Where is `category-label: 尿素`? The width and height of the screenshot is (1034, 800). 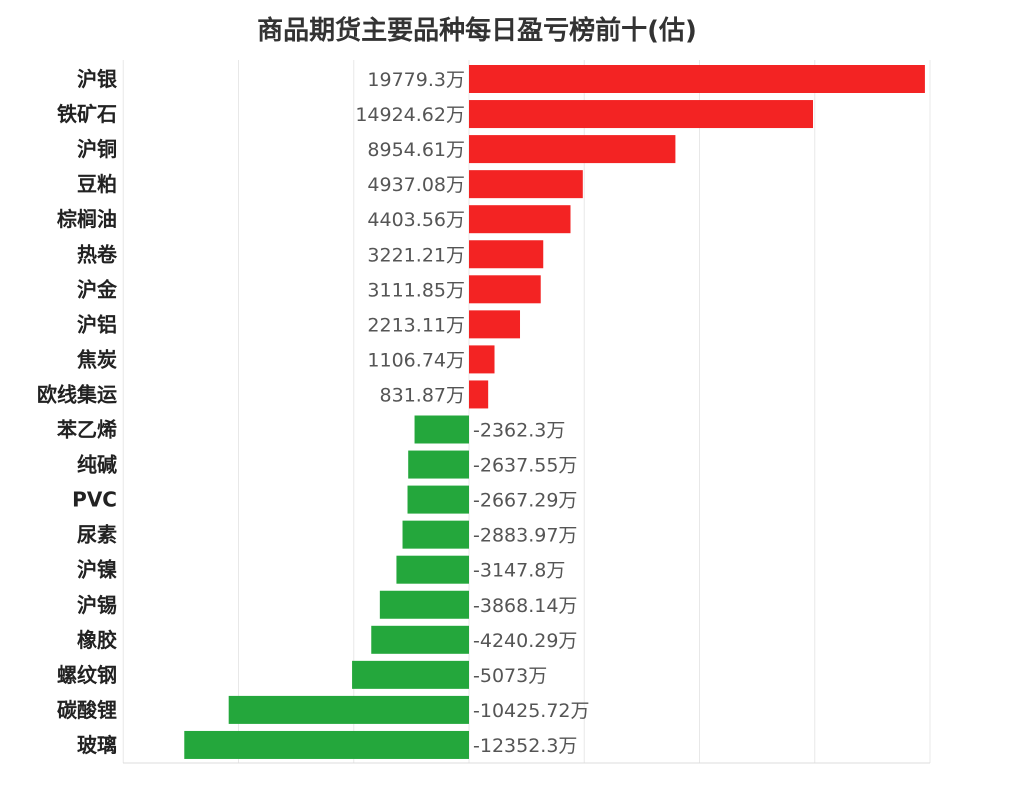
category-label: 尿素 is located at coordinates (97, 535).